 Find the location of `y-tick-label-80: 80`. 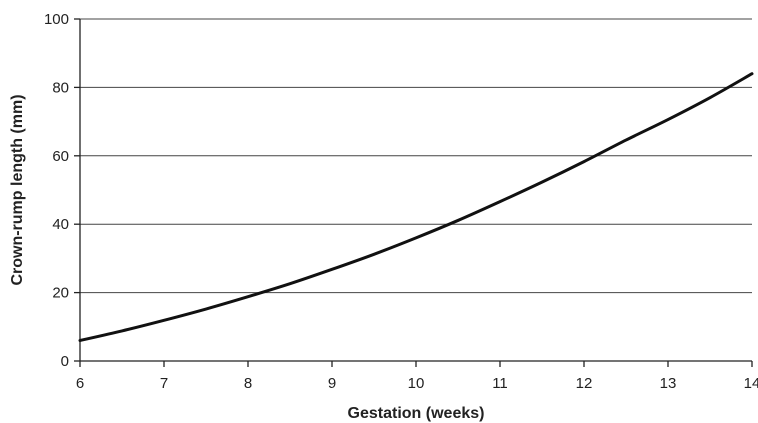

y-tick-label-80: 80 is located at coordinates (60, 87).